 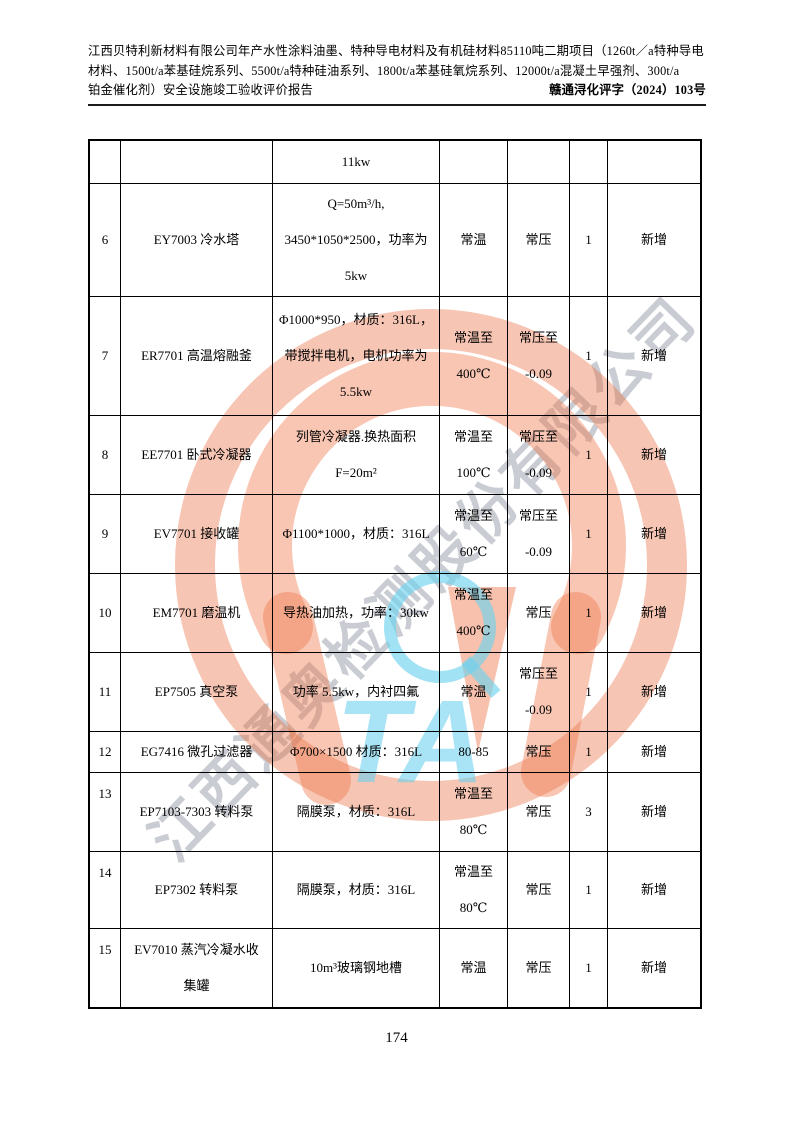 I want to click on table-cell-remark, so click(x=653, y=162).